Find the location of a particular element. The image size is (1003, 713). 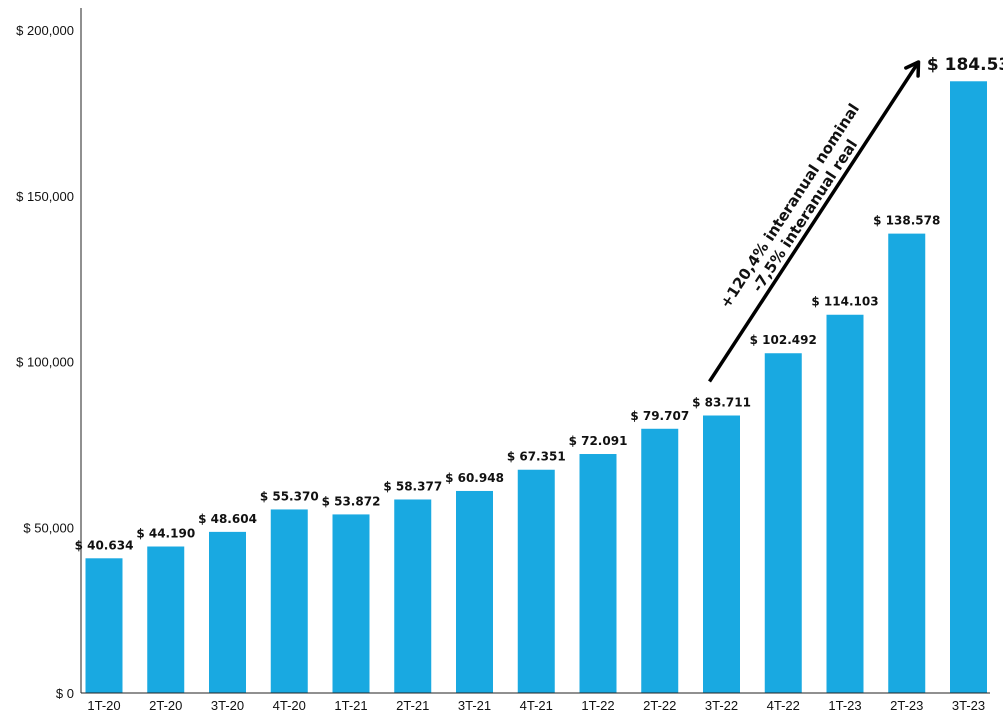

y-tick-label: $ 100,000 is located at coordinates (45, 362).